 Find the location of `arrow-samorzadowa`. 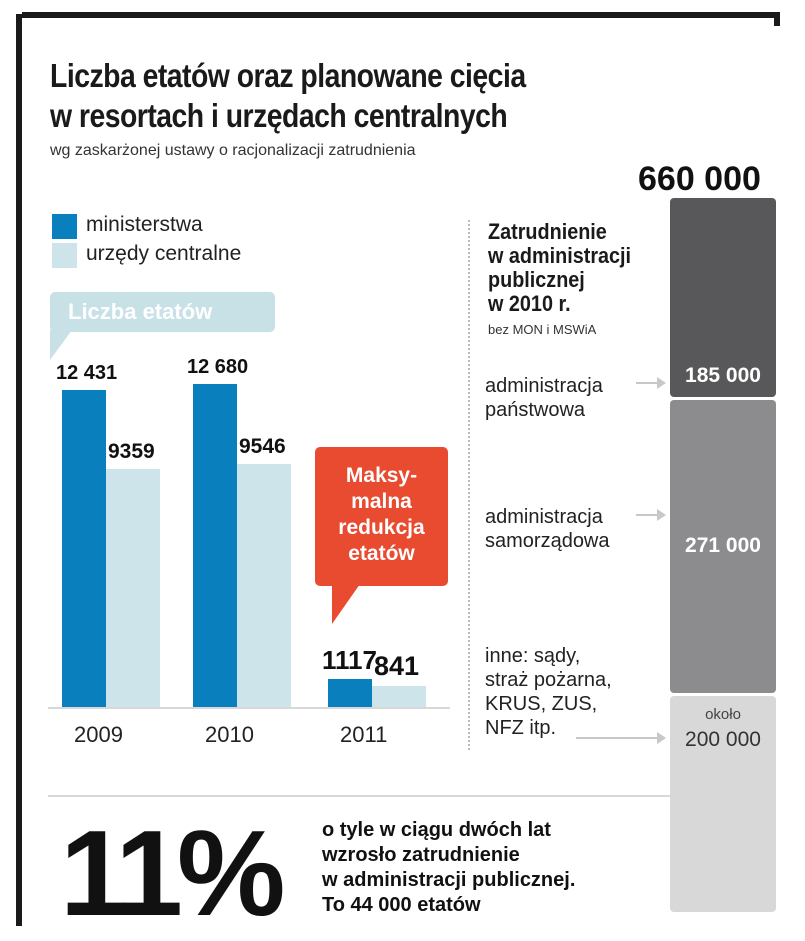

arrow-samorzadowa is located at coordinates (651, 515).